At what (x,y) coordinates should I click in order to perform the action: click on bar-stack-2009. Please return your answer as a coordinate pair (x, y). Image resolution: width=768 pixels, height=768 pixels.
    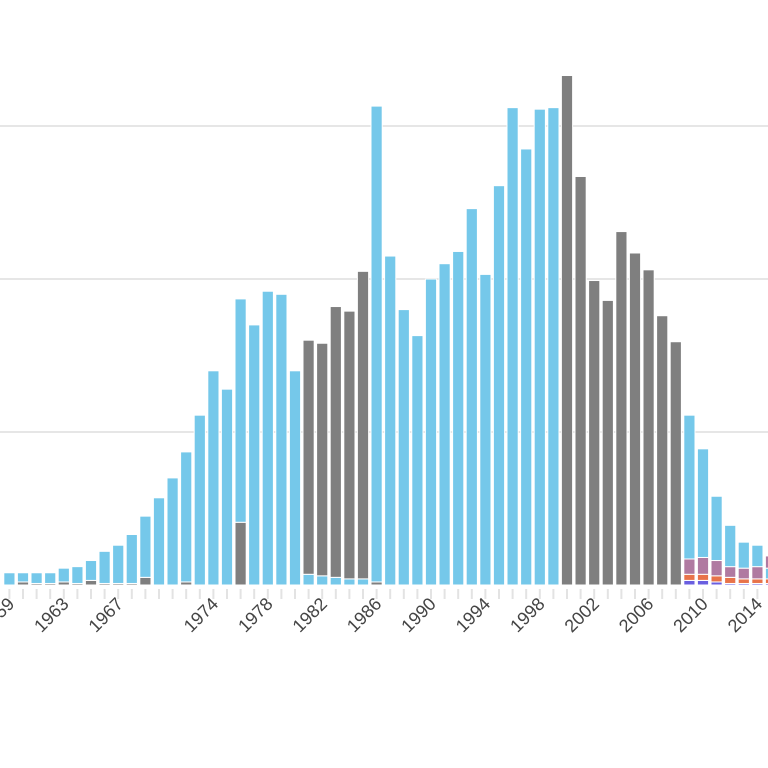
    Looking at the image, I should click on (689, 500).